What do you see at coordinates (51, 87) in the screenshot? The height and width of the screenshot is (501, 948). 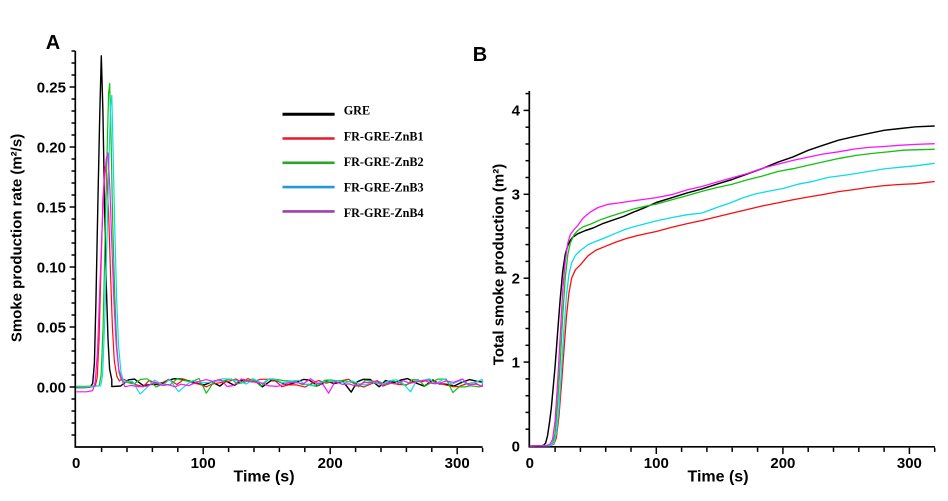 I see `svg-text: 0.25` at bounding box center [51, 87].